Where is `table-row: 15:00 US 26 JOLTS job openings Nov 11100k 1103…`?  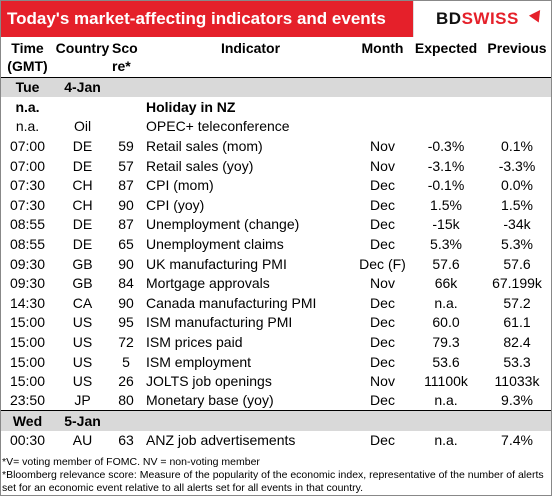 table-row: 15:00 US 26 JOLTS job openings Nov 11100k 1103… is located at coordinates (276, 381).